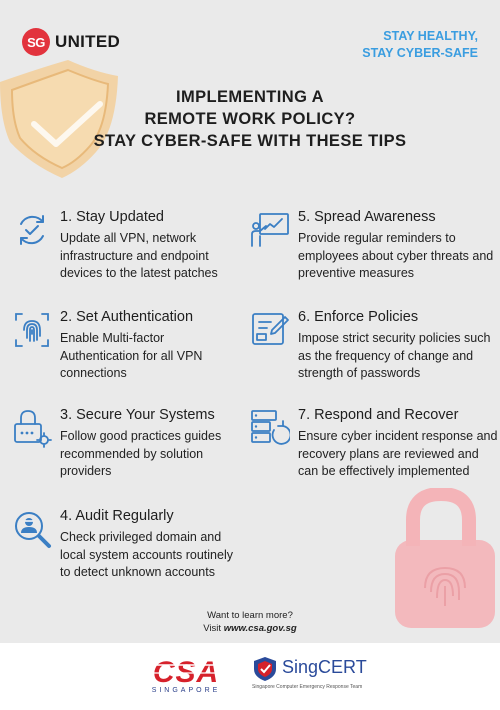  I want to click on tagline-line-2: STAY CYBER-SAFE, so click(420, 53).